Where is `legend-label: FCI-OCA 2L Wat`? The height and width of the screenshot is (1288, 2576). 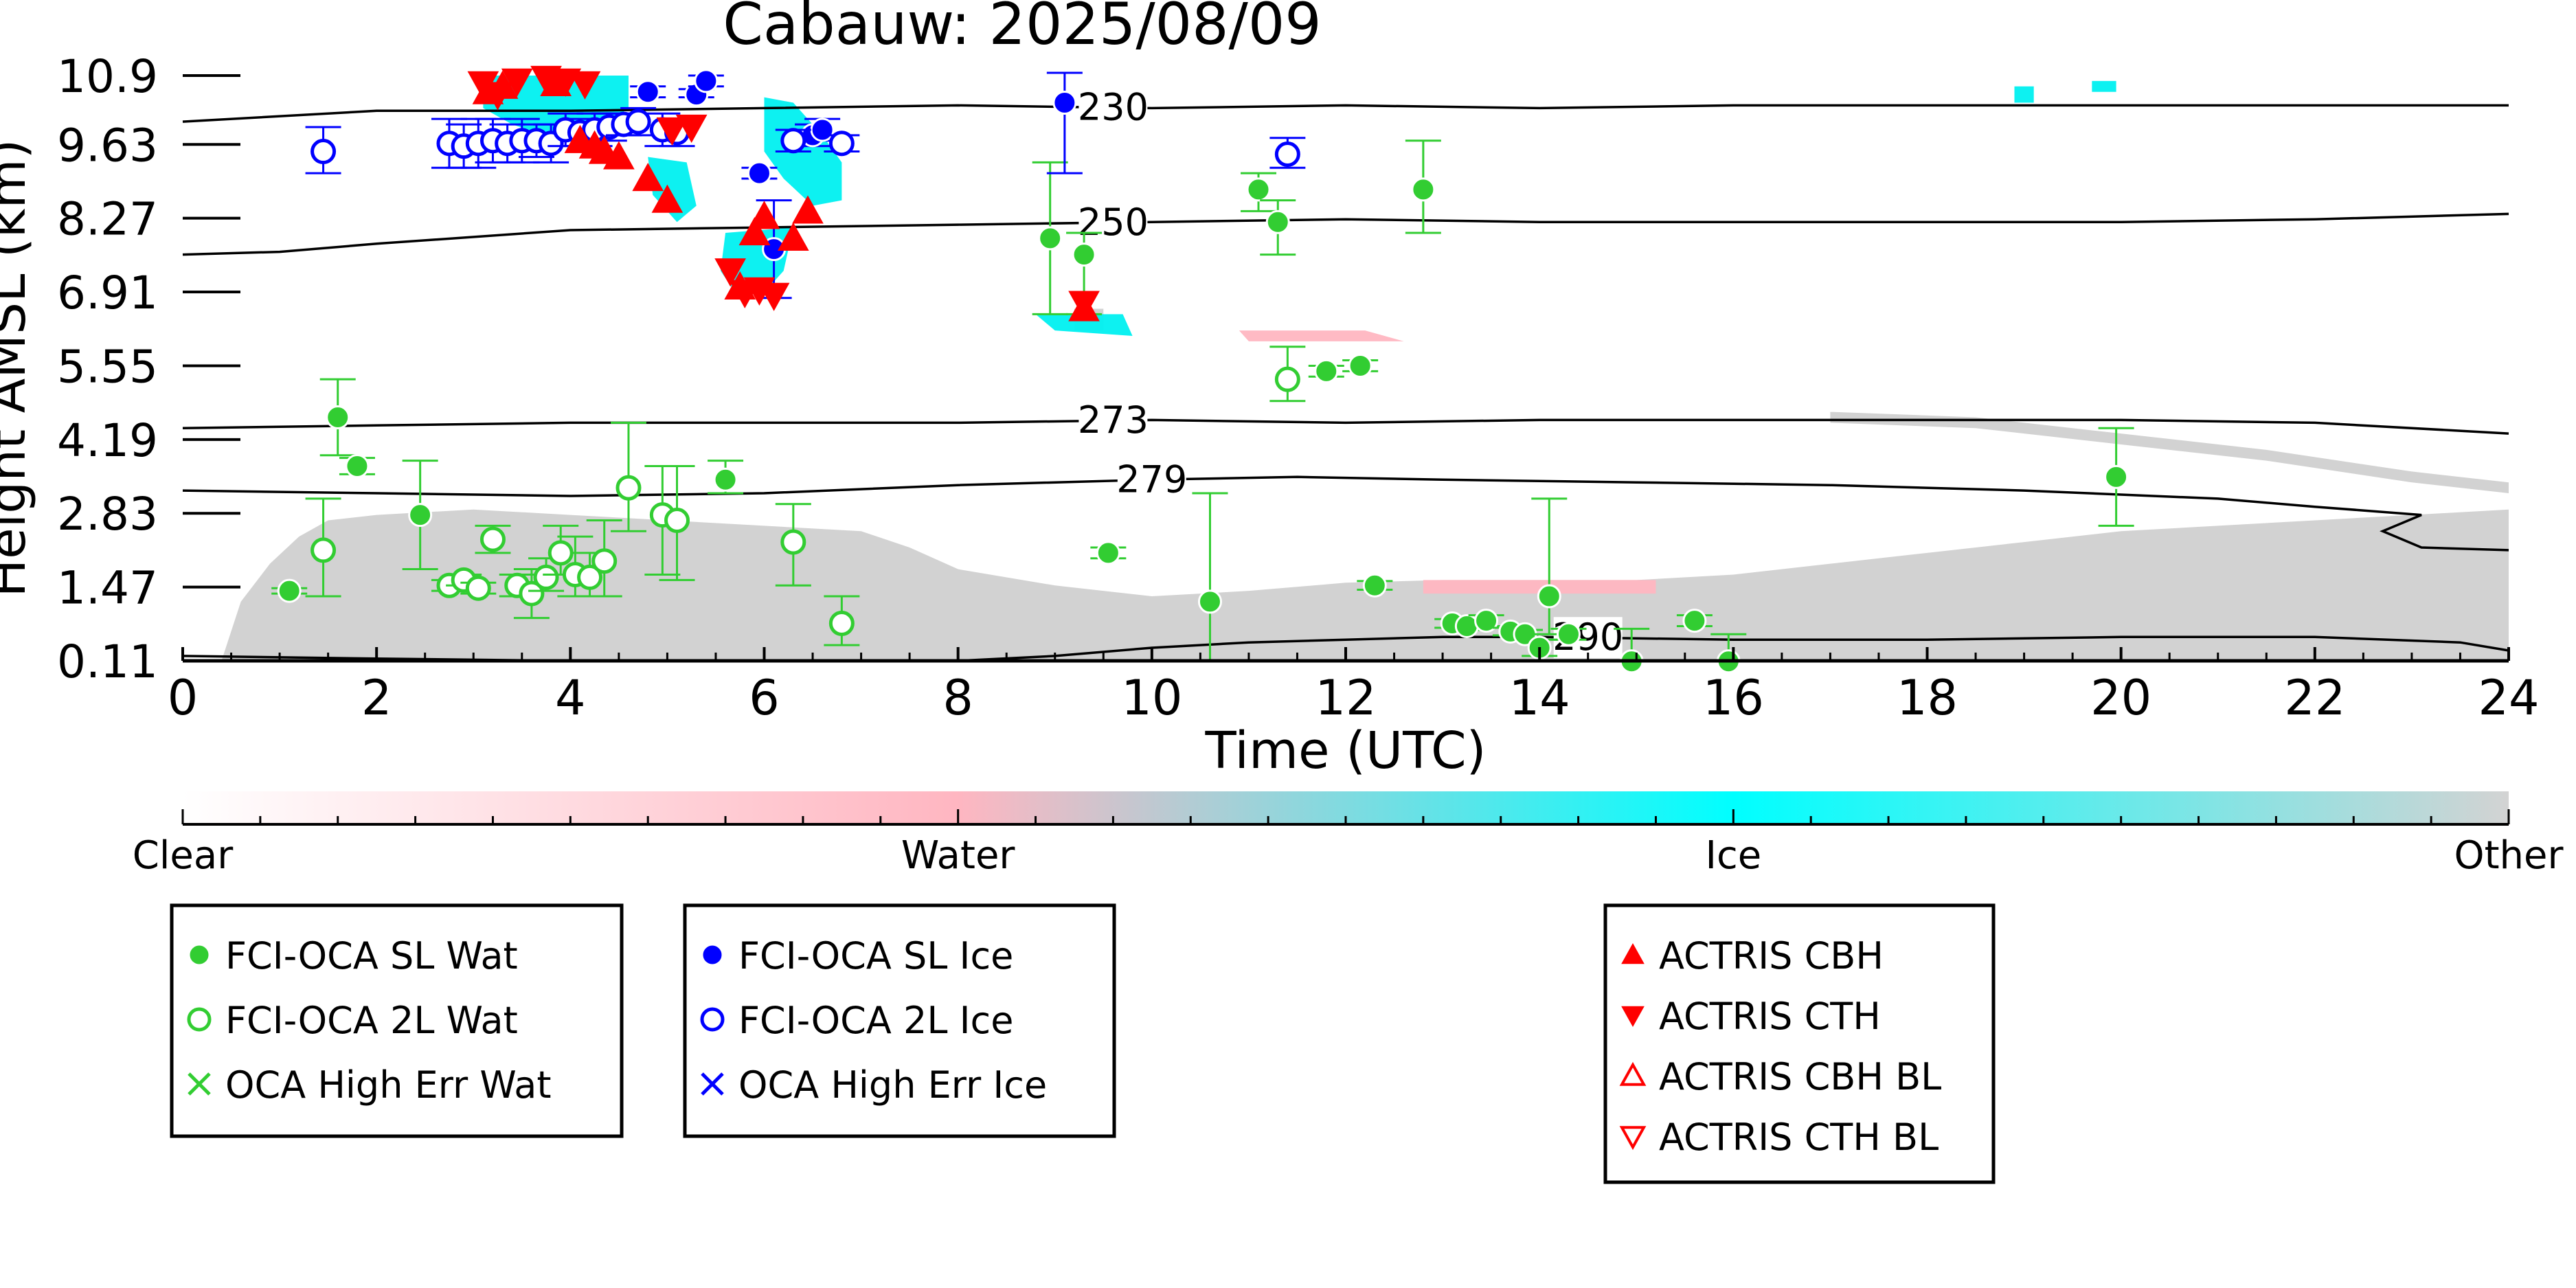
legend-label: FCI-OCA 2L Wat is located at coordinates (371, 1020).